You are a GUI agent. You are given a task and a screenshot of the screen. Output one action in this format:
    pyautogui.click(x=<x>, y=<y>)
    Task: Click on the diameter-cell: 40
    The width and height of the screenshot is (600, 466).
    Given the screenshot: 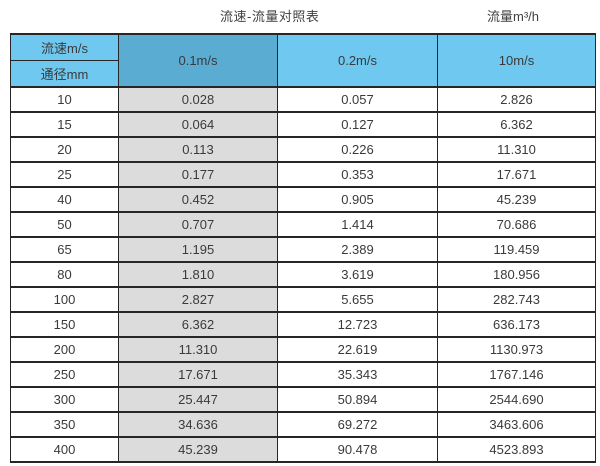 What is the action you would take?
    pyautogui.click(x=64, y=199)
    